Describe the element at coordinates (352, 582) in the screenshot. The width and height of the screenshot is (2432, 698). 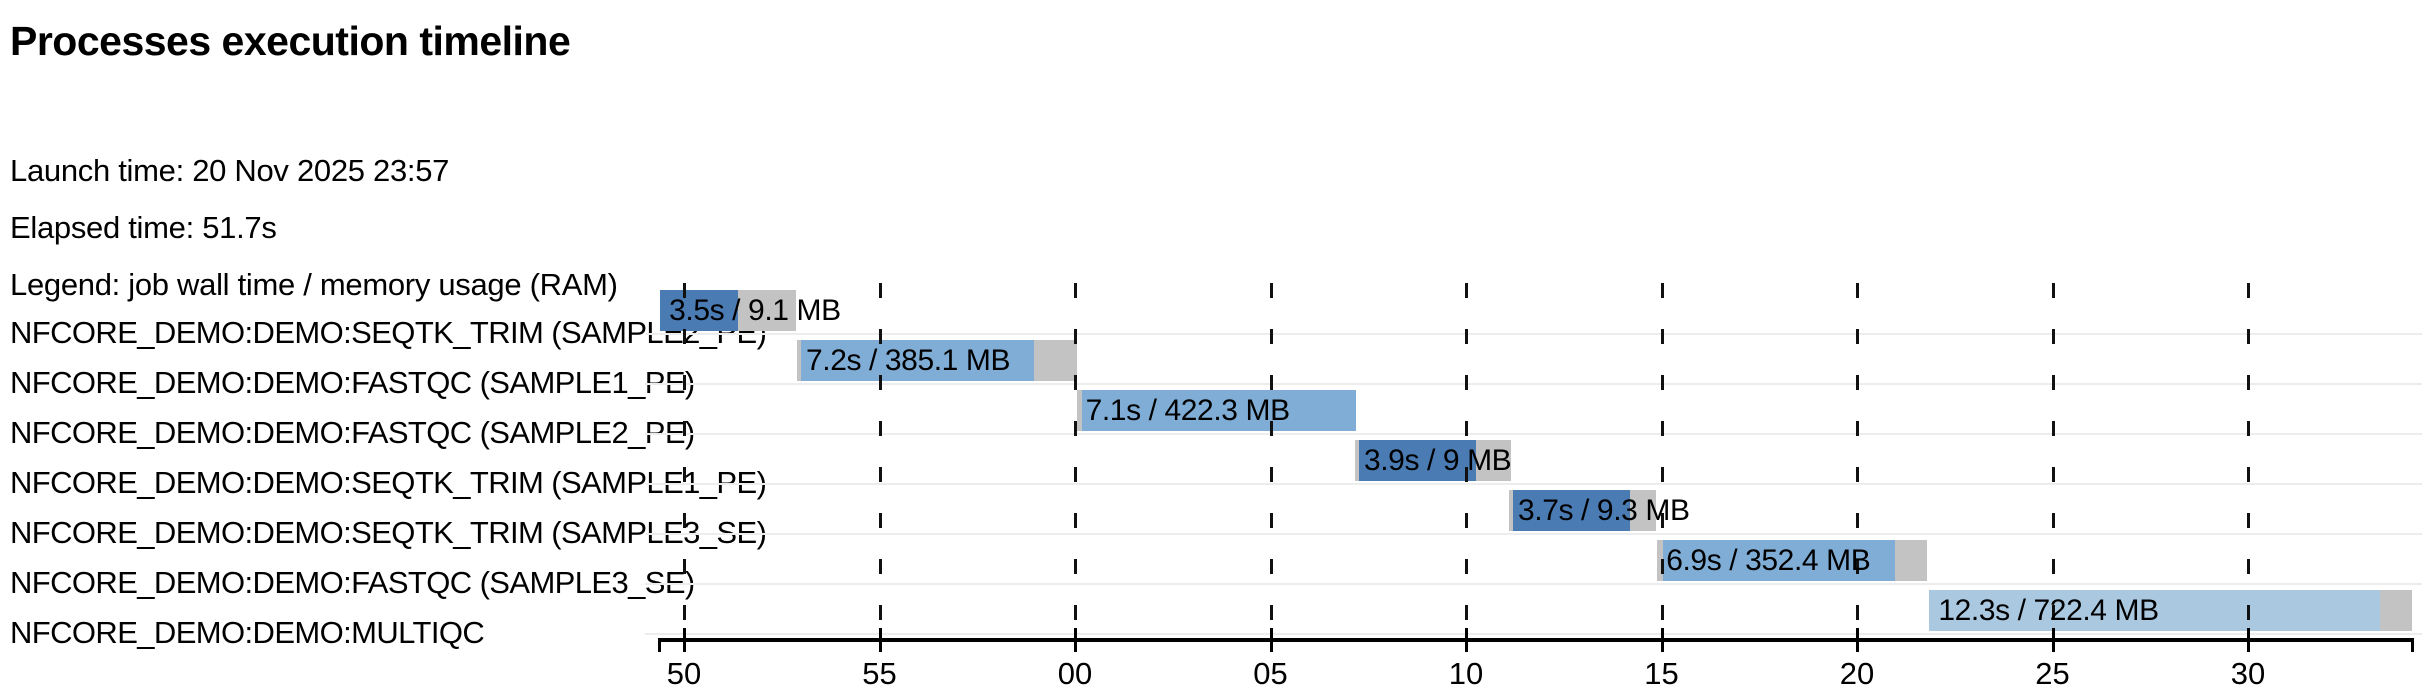
I see `process-name-label: NFCORE_DEMO:DEMO:FASTQC (SAMPLE3_SE)` at that location.